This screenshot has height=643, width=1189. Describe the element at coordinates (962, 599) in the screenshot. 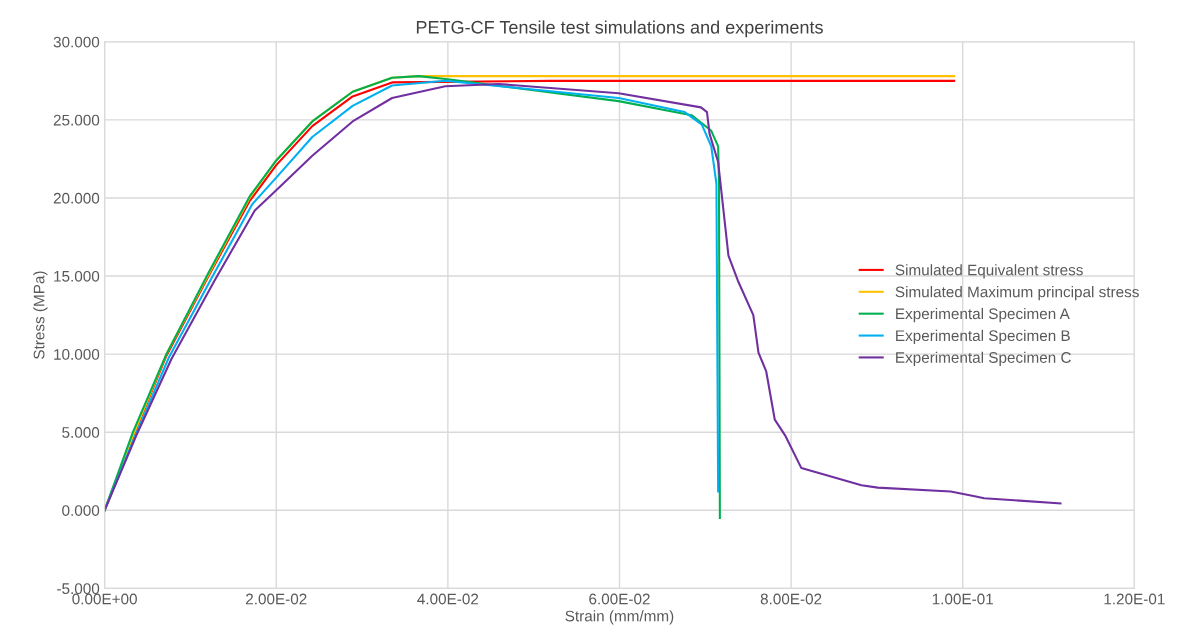

I see `x-tick-label: 1.00E-01` at that location.